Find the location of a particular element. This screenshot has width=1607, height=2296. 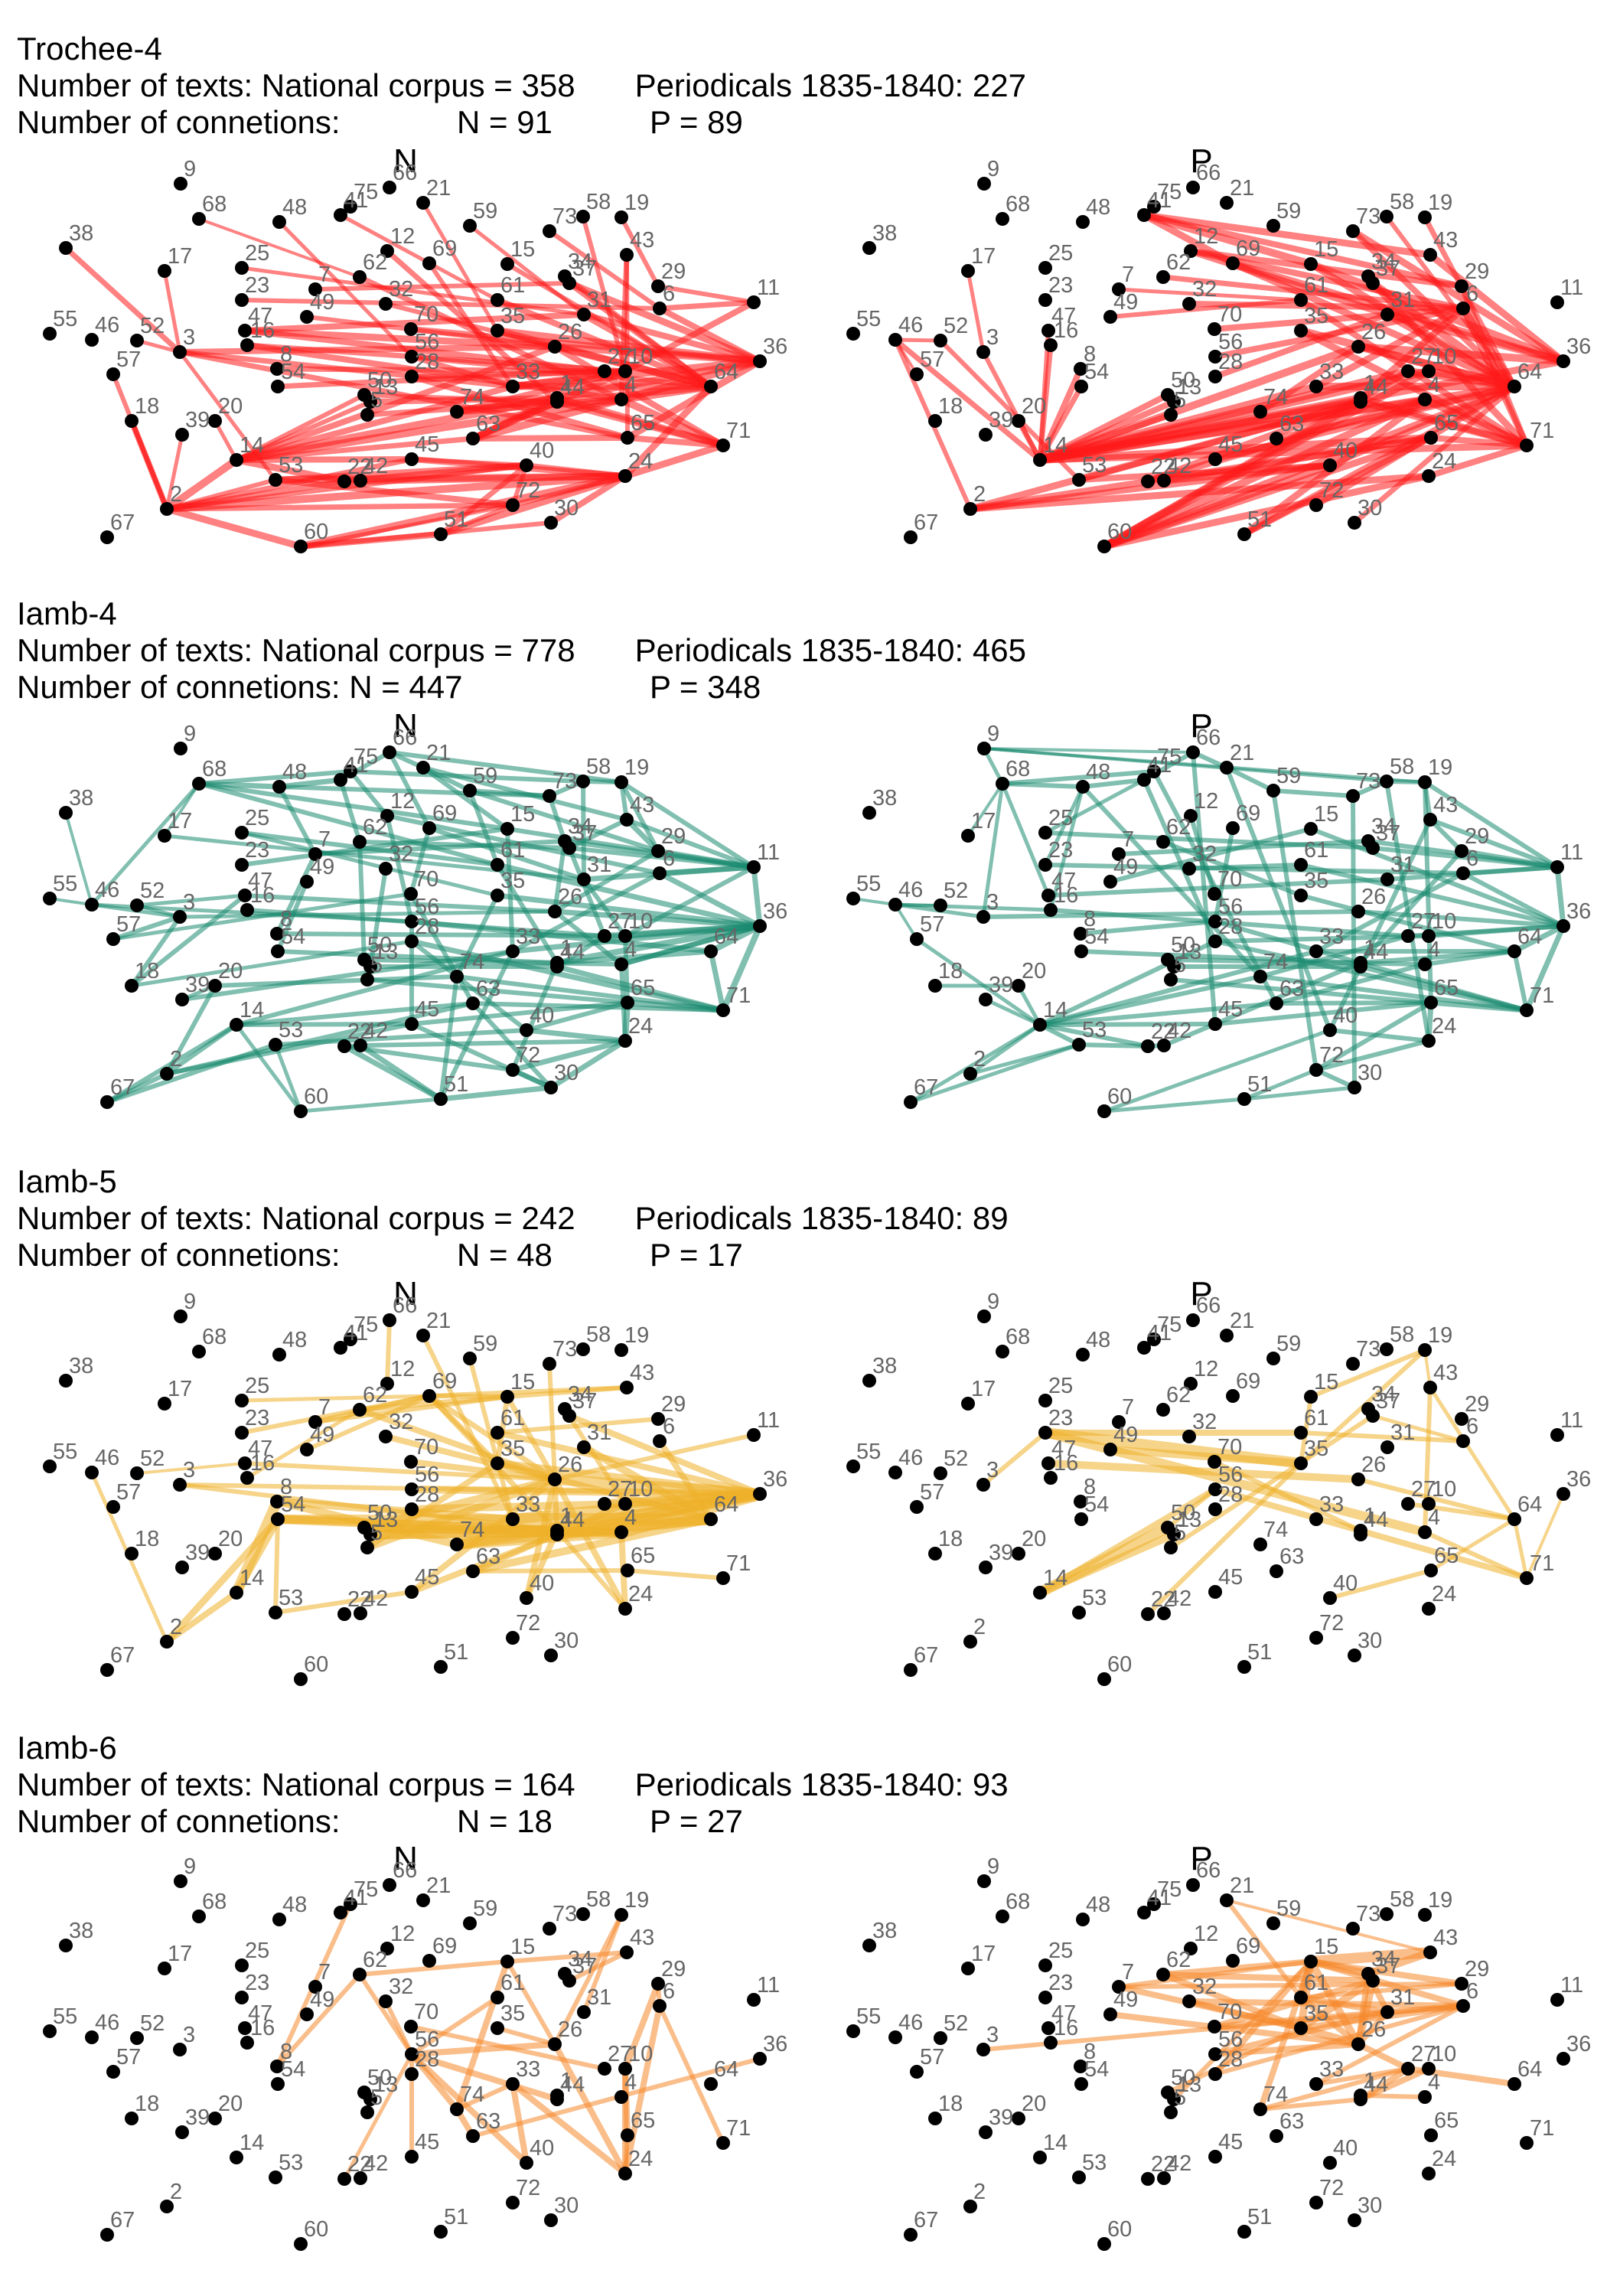

node-label-74: 74 is located at coordinates (1276, 962).